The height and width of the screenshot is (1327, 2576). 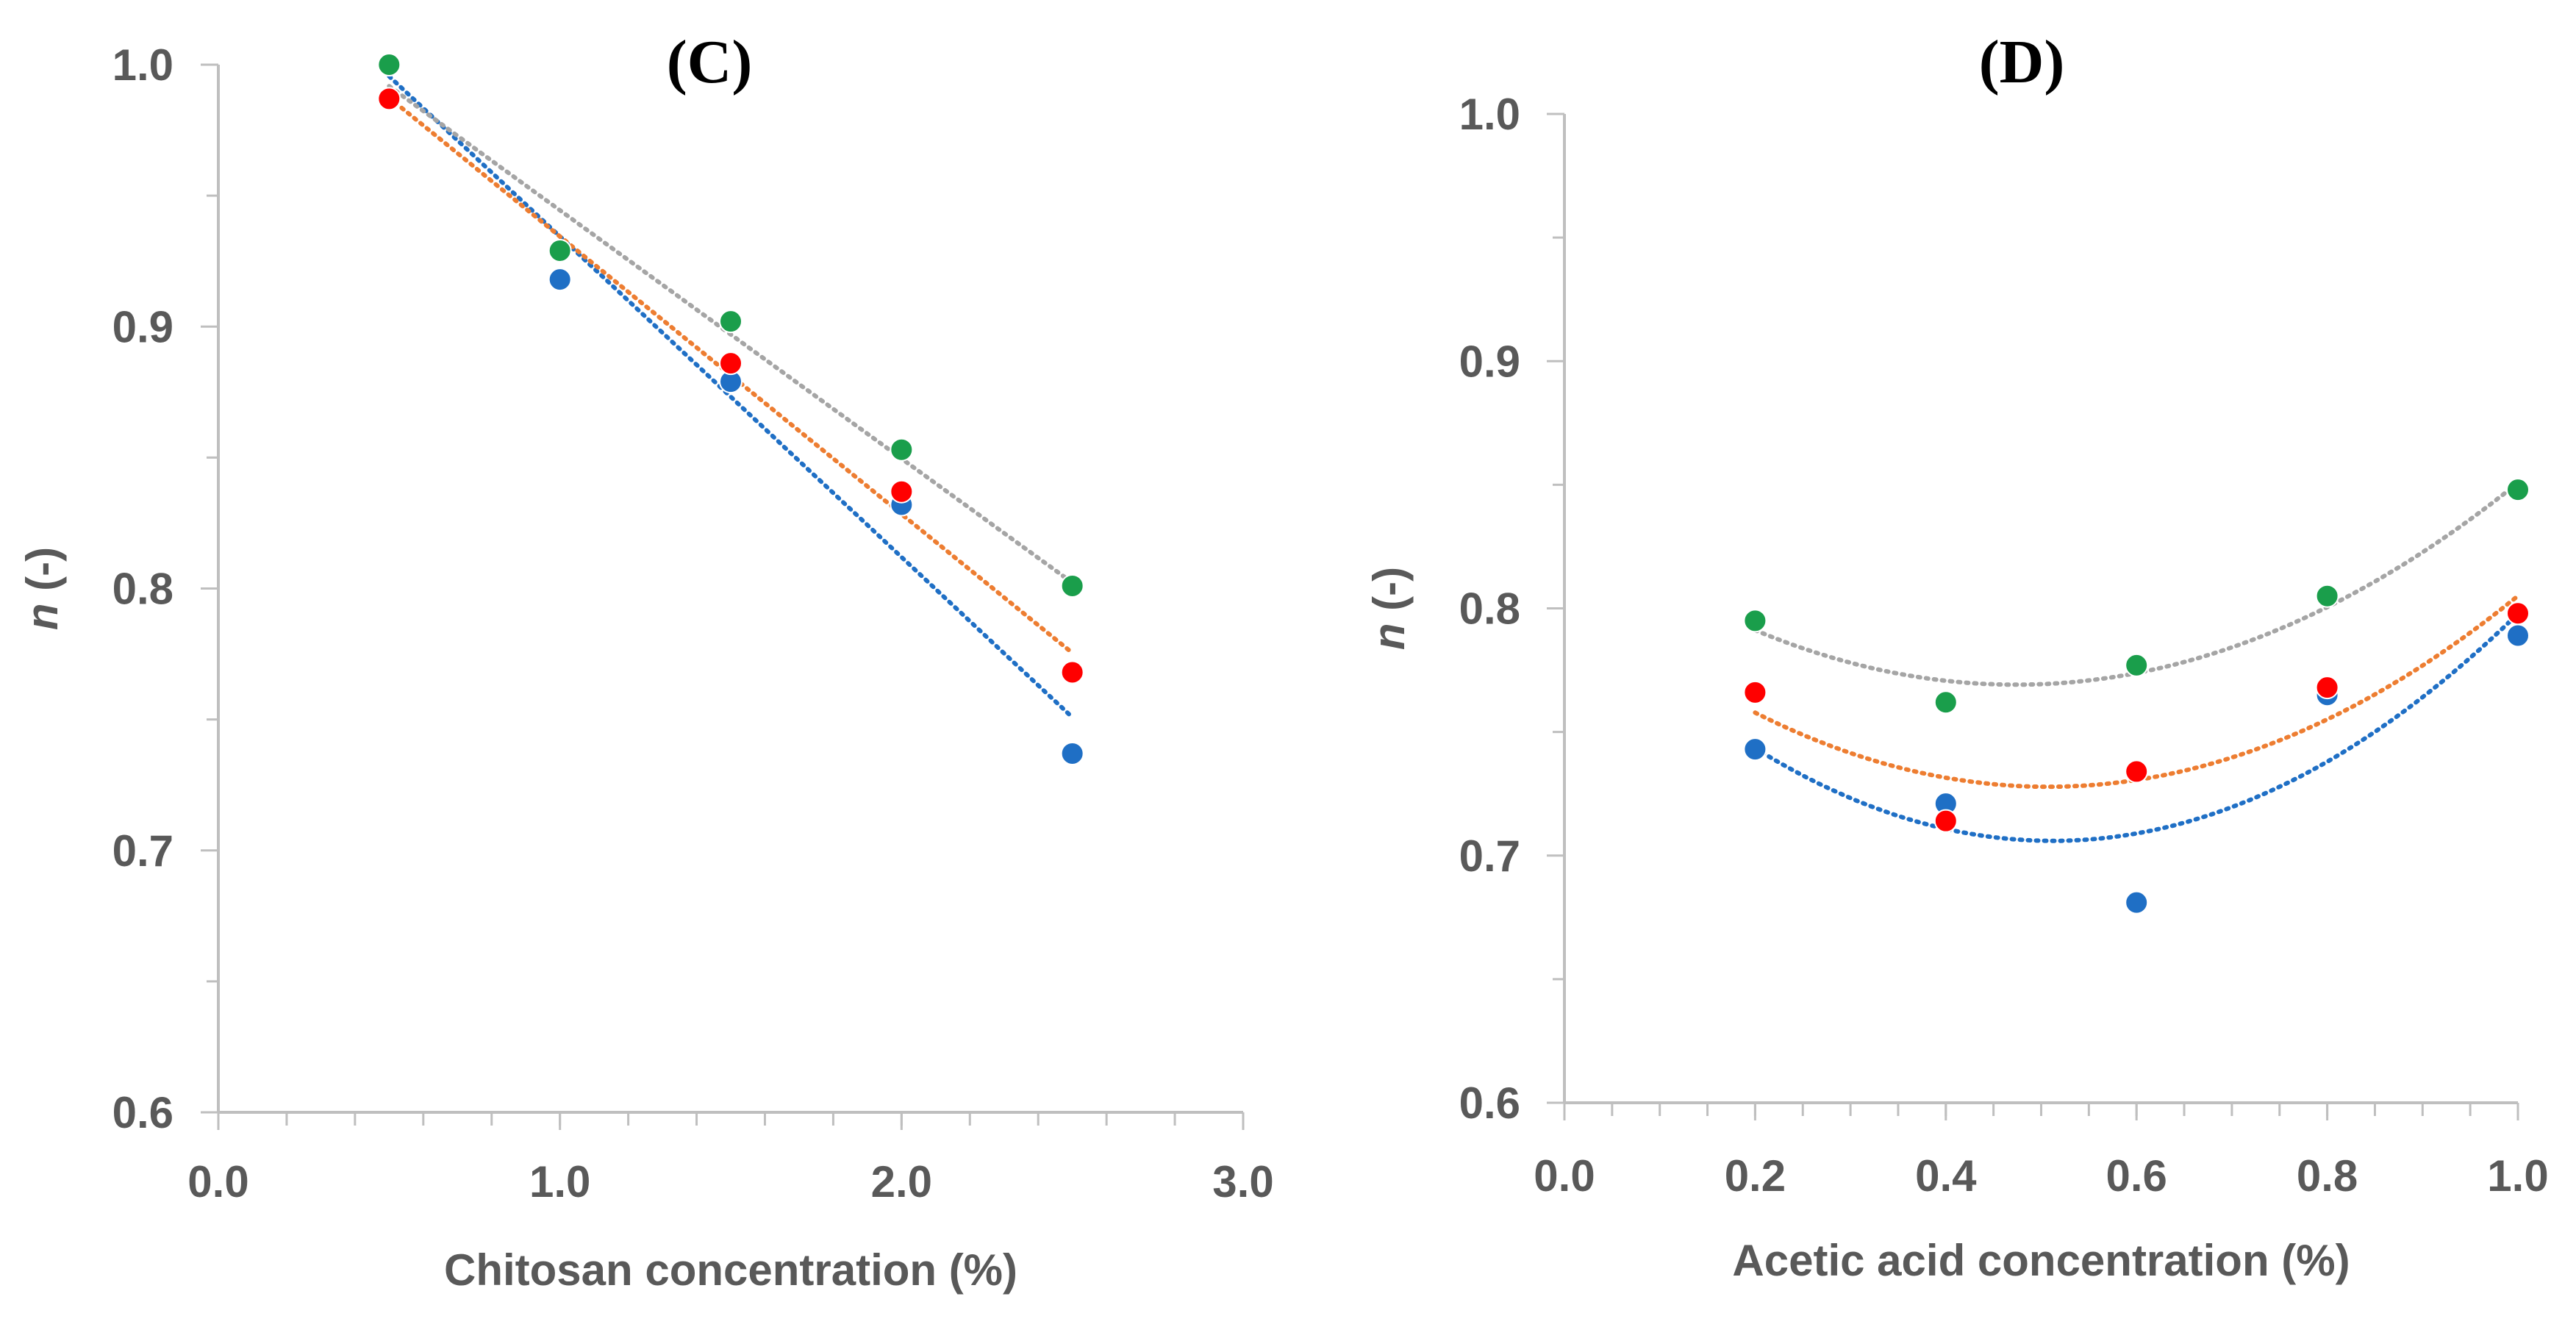 What do you see at coordinates (1756, 1176) in the screenshot?
I see `x-tick-label: 0.2` at bounding box center [1756, 1176].